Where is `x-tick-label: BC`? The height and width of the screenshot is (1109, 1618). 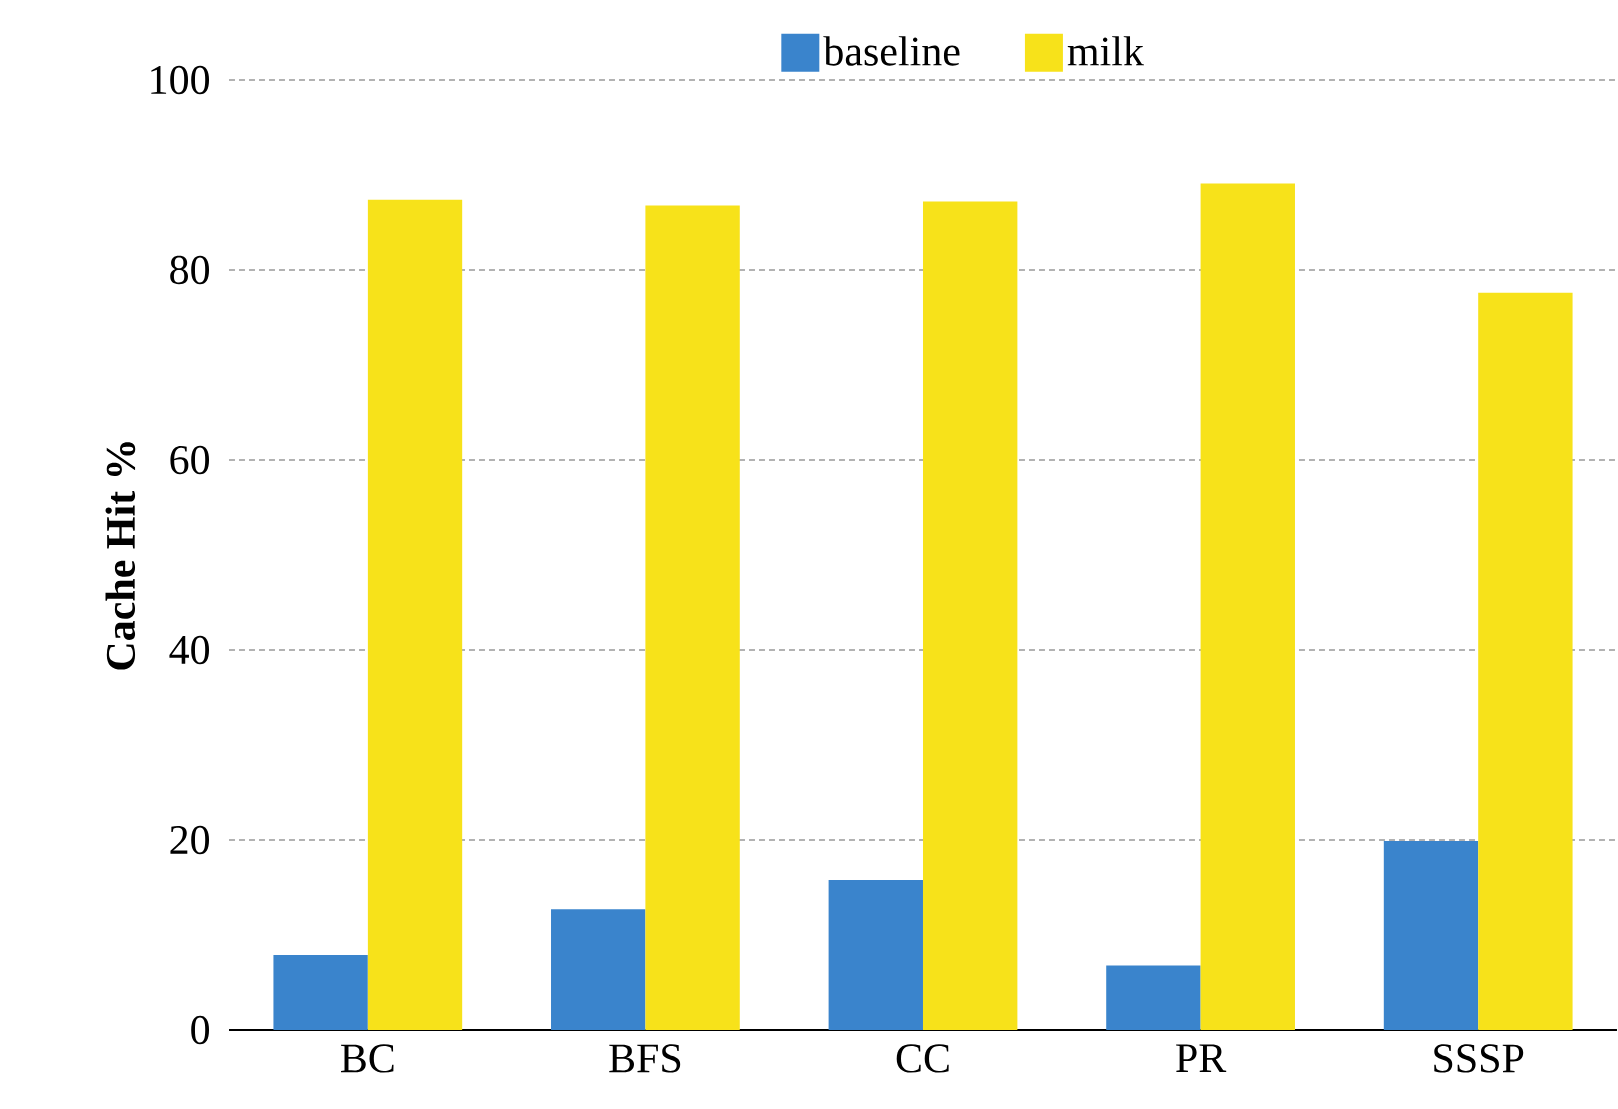 x-tick-label: BC is located at coordinates (367, 1058).